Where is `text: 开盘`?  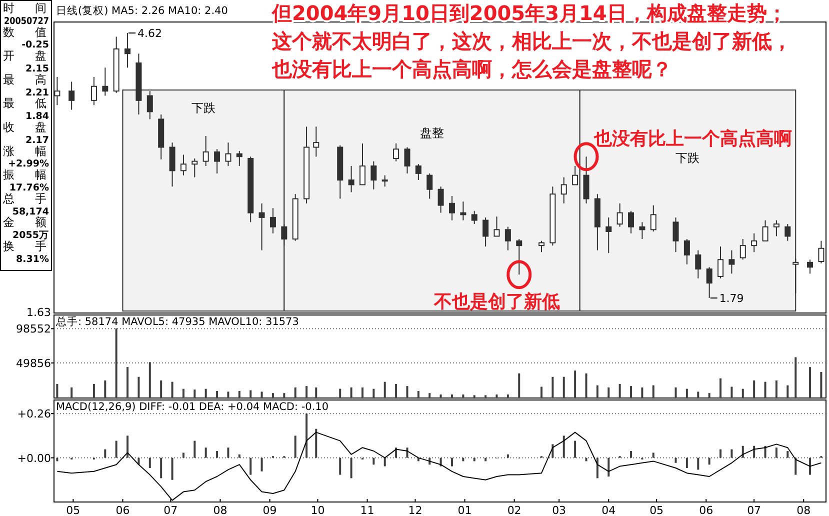
text: 开盘 is located at coordinates (25, 55).